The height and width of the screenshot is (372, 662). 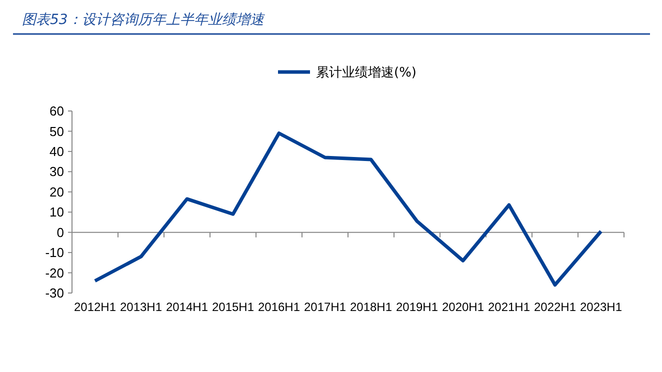 What do you see at coordinates (555, 307) in the screenshot?
I see `x-tick-label: 2022H1` at bounding box center [555, 307].